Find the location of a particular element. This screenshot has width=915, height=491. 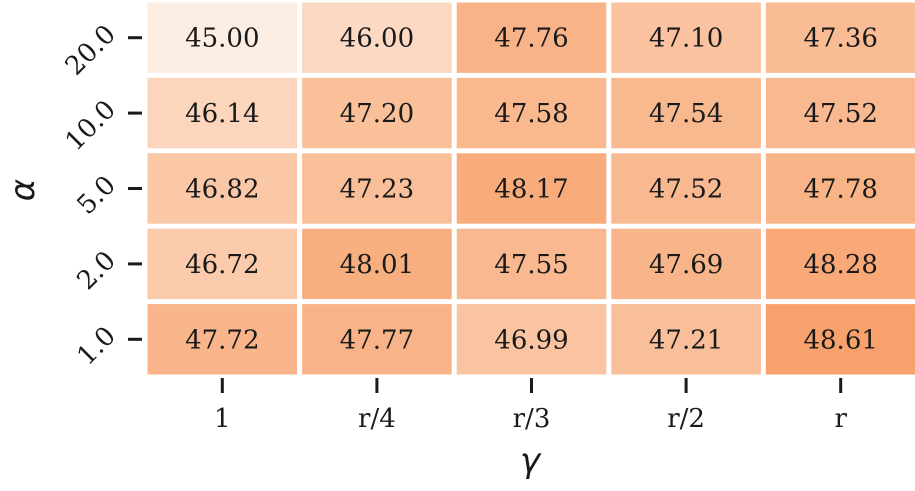

cell-value-label: 46.00 is located at coordinates (377, 39).